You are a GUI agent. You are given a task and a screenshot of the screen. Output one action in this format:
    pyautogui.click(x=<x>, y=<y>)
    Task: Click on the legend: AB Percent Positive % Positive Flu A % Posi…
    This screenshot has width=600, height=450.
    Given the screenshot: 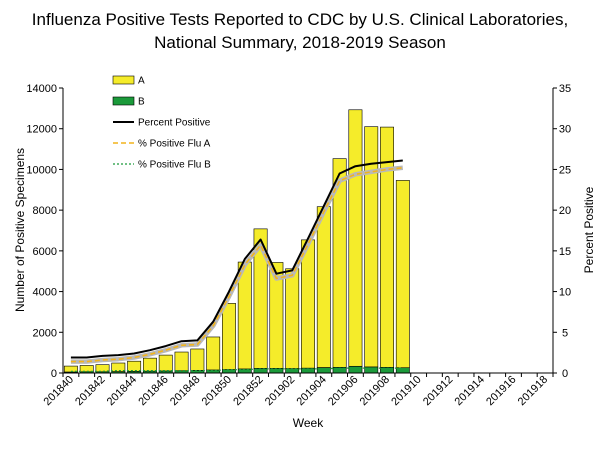 What is the action you would take?
    pyautogui.click(x=161, y=123)
    